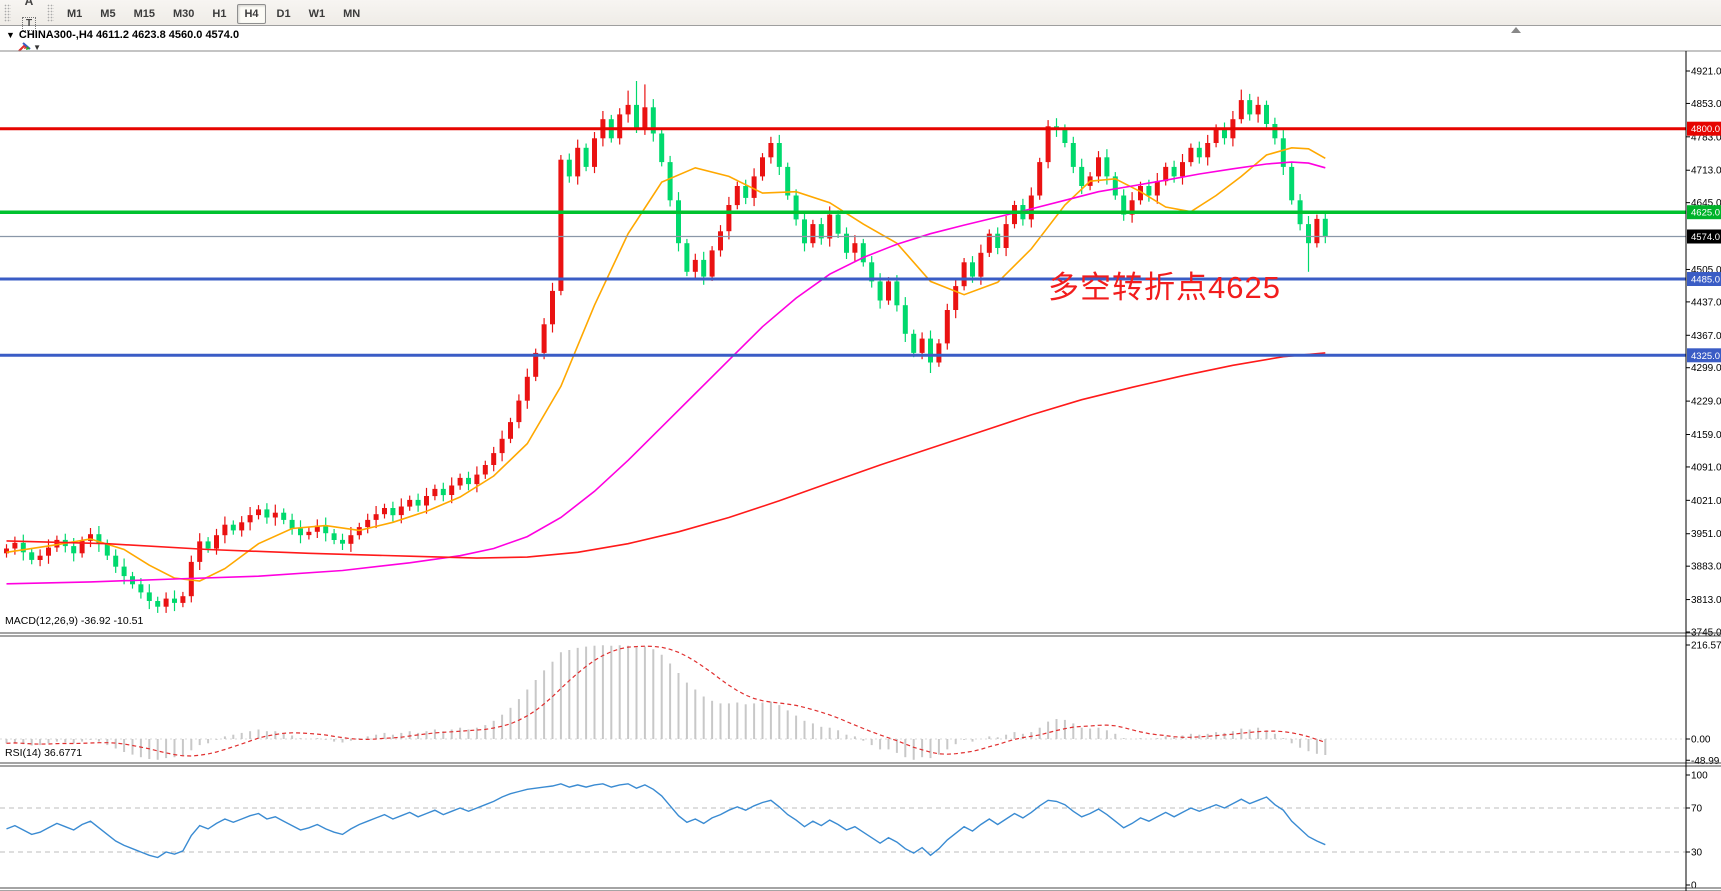 This screenshot has height=891, width=1721. What do you see at coordinates (1706, 302) in the screenshot?
I see `svg-text: 4437.0` at bounding box center [1706, 302].